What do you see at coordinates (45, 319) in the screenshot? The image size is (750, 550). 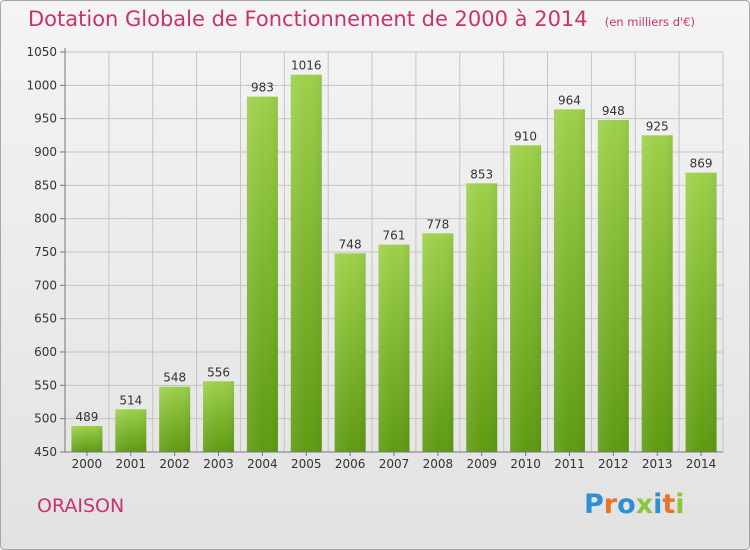 I see `y-tick-label: 650` at bounding box center [45, 319].